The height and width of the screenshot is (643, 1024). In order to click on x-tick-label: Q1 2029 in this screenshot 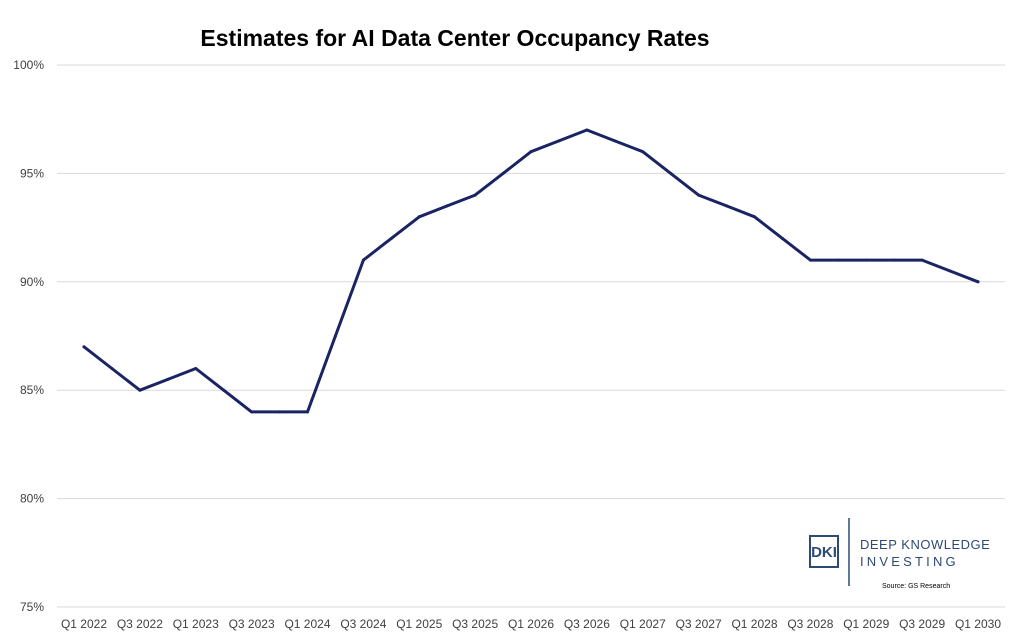, I will do `click(866, 624)`.